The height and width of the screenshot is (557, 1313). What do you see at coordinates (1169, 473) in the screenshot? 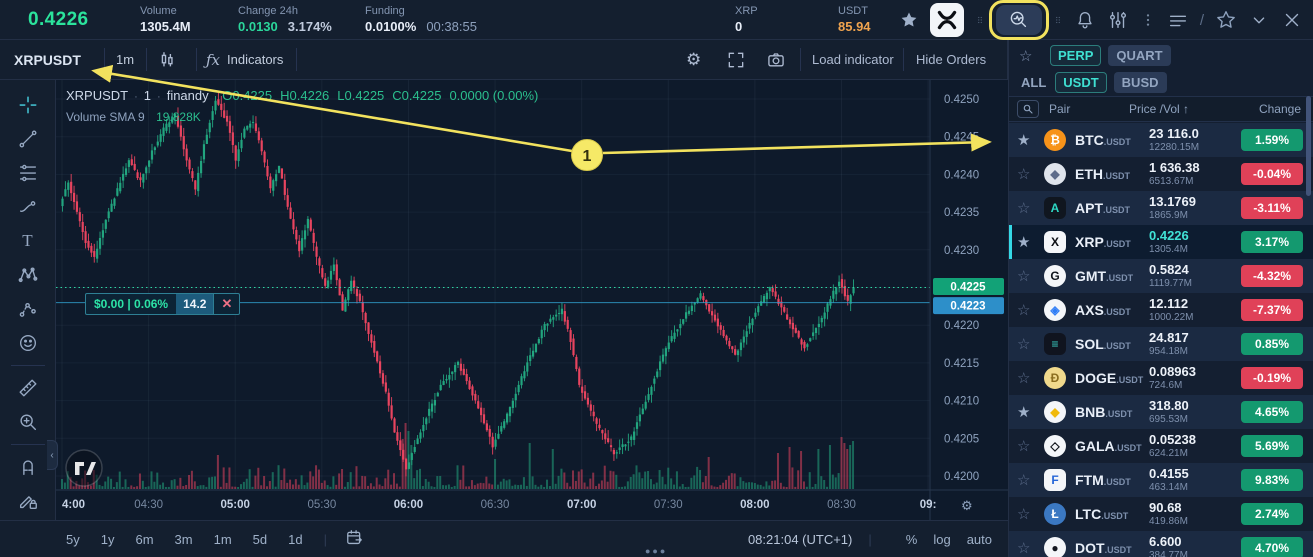
I see `pair-price: 0.4155` at bounding box center [1169, 473].